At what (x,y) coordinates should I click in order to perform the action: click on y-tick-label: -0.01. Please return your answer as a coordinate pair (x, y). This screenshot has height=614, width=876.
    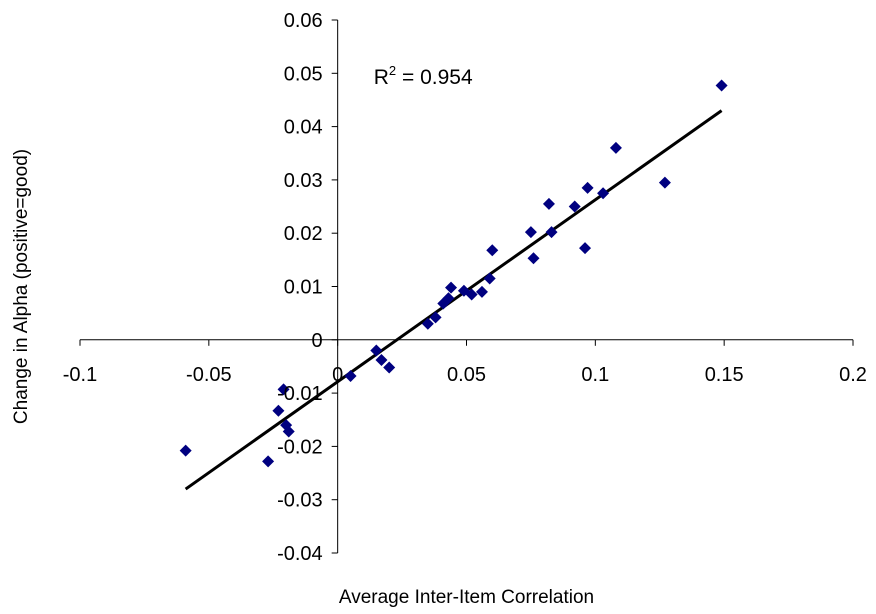
    Looking at the image, I should click on (300, 394).